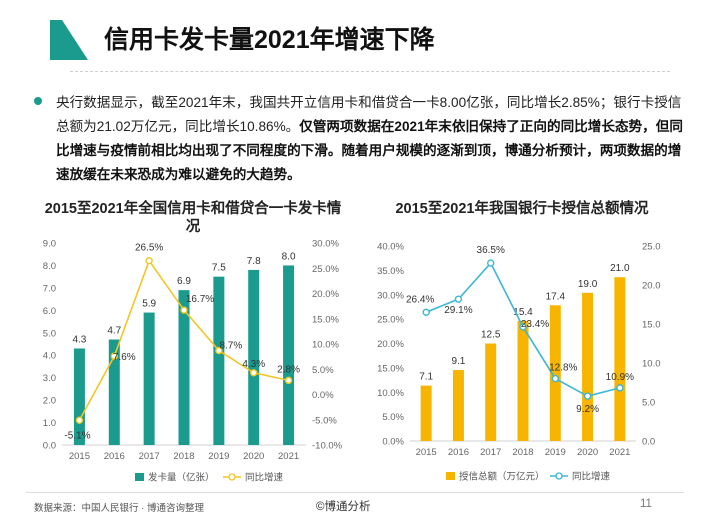 The height and width of the screenshot is (532, 710). What do you see at coordinates (390, 295) in the screenshot?
I see `chart2-left-tick-label: 30.0%` at bounding box center [390, 295].